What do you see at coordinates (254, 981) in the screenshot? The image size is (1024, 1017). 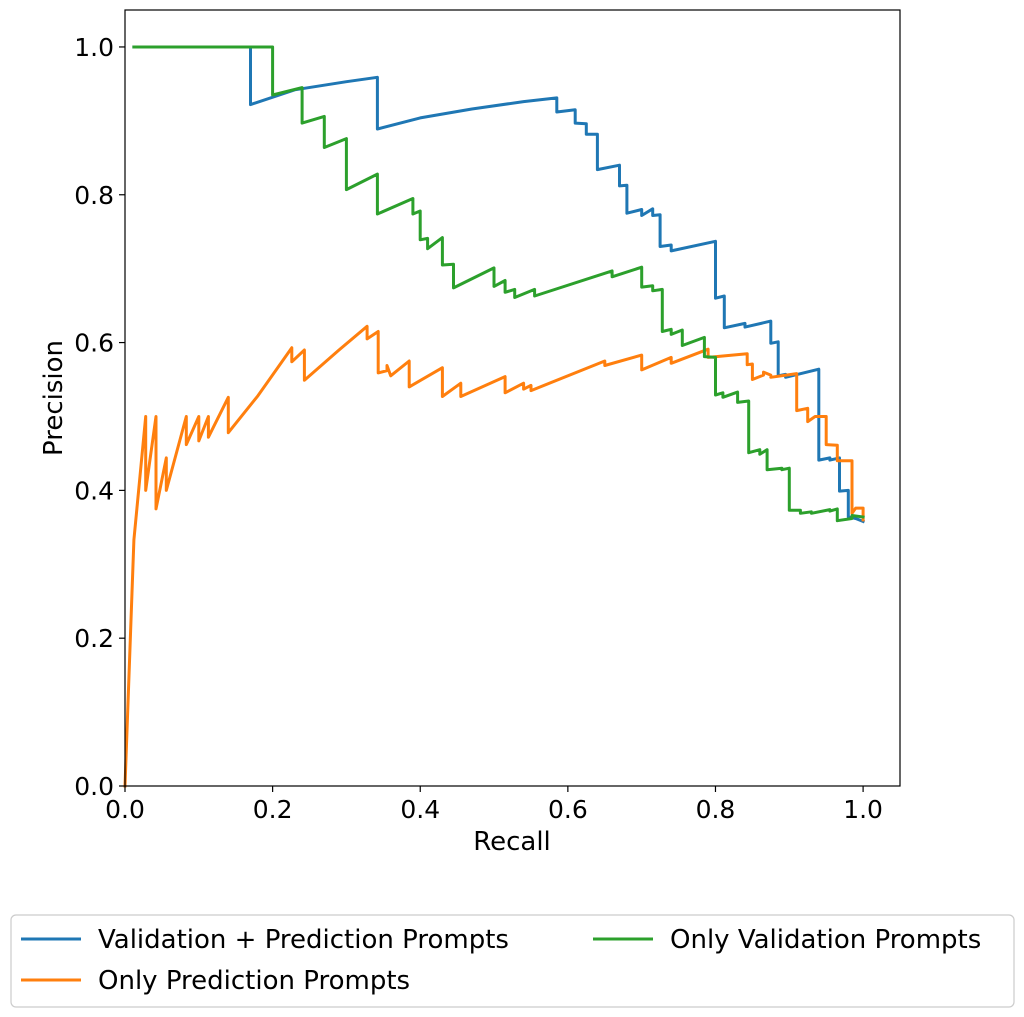 I see `legend-label-2: Only Prediction Prompts` at bounding box center [254, 981].